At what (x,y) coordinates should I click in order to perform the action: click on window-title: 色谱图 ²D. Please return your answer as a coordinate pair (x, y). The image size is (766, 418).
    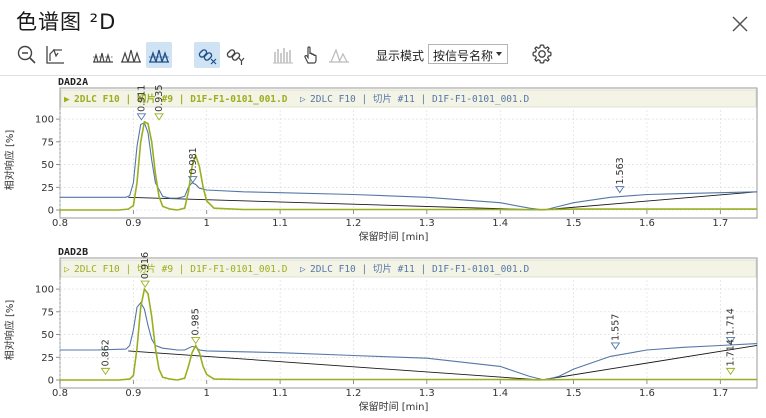
    Looking at the image, I should click on (66, 22).